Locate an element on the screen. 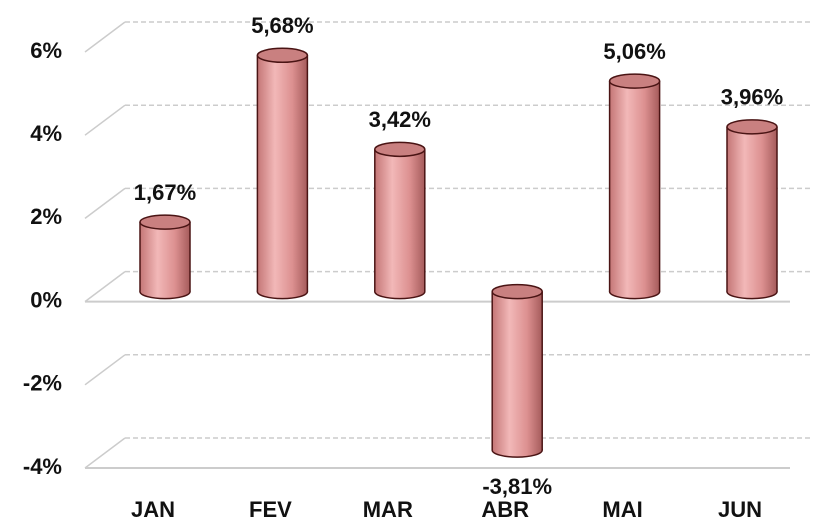  x-tick-label: MAR is located at coordinates (388, 509).